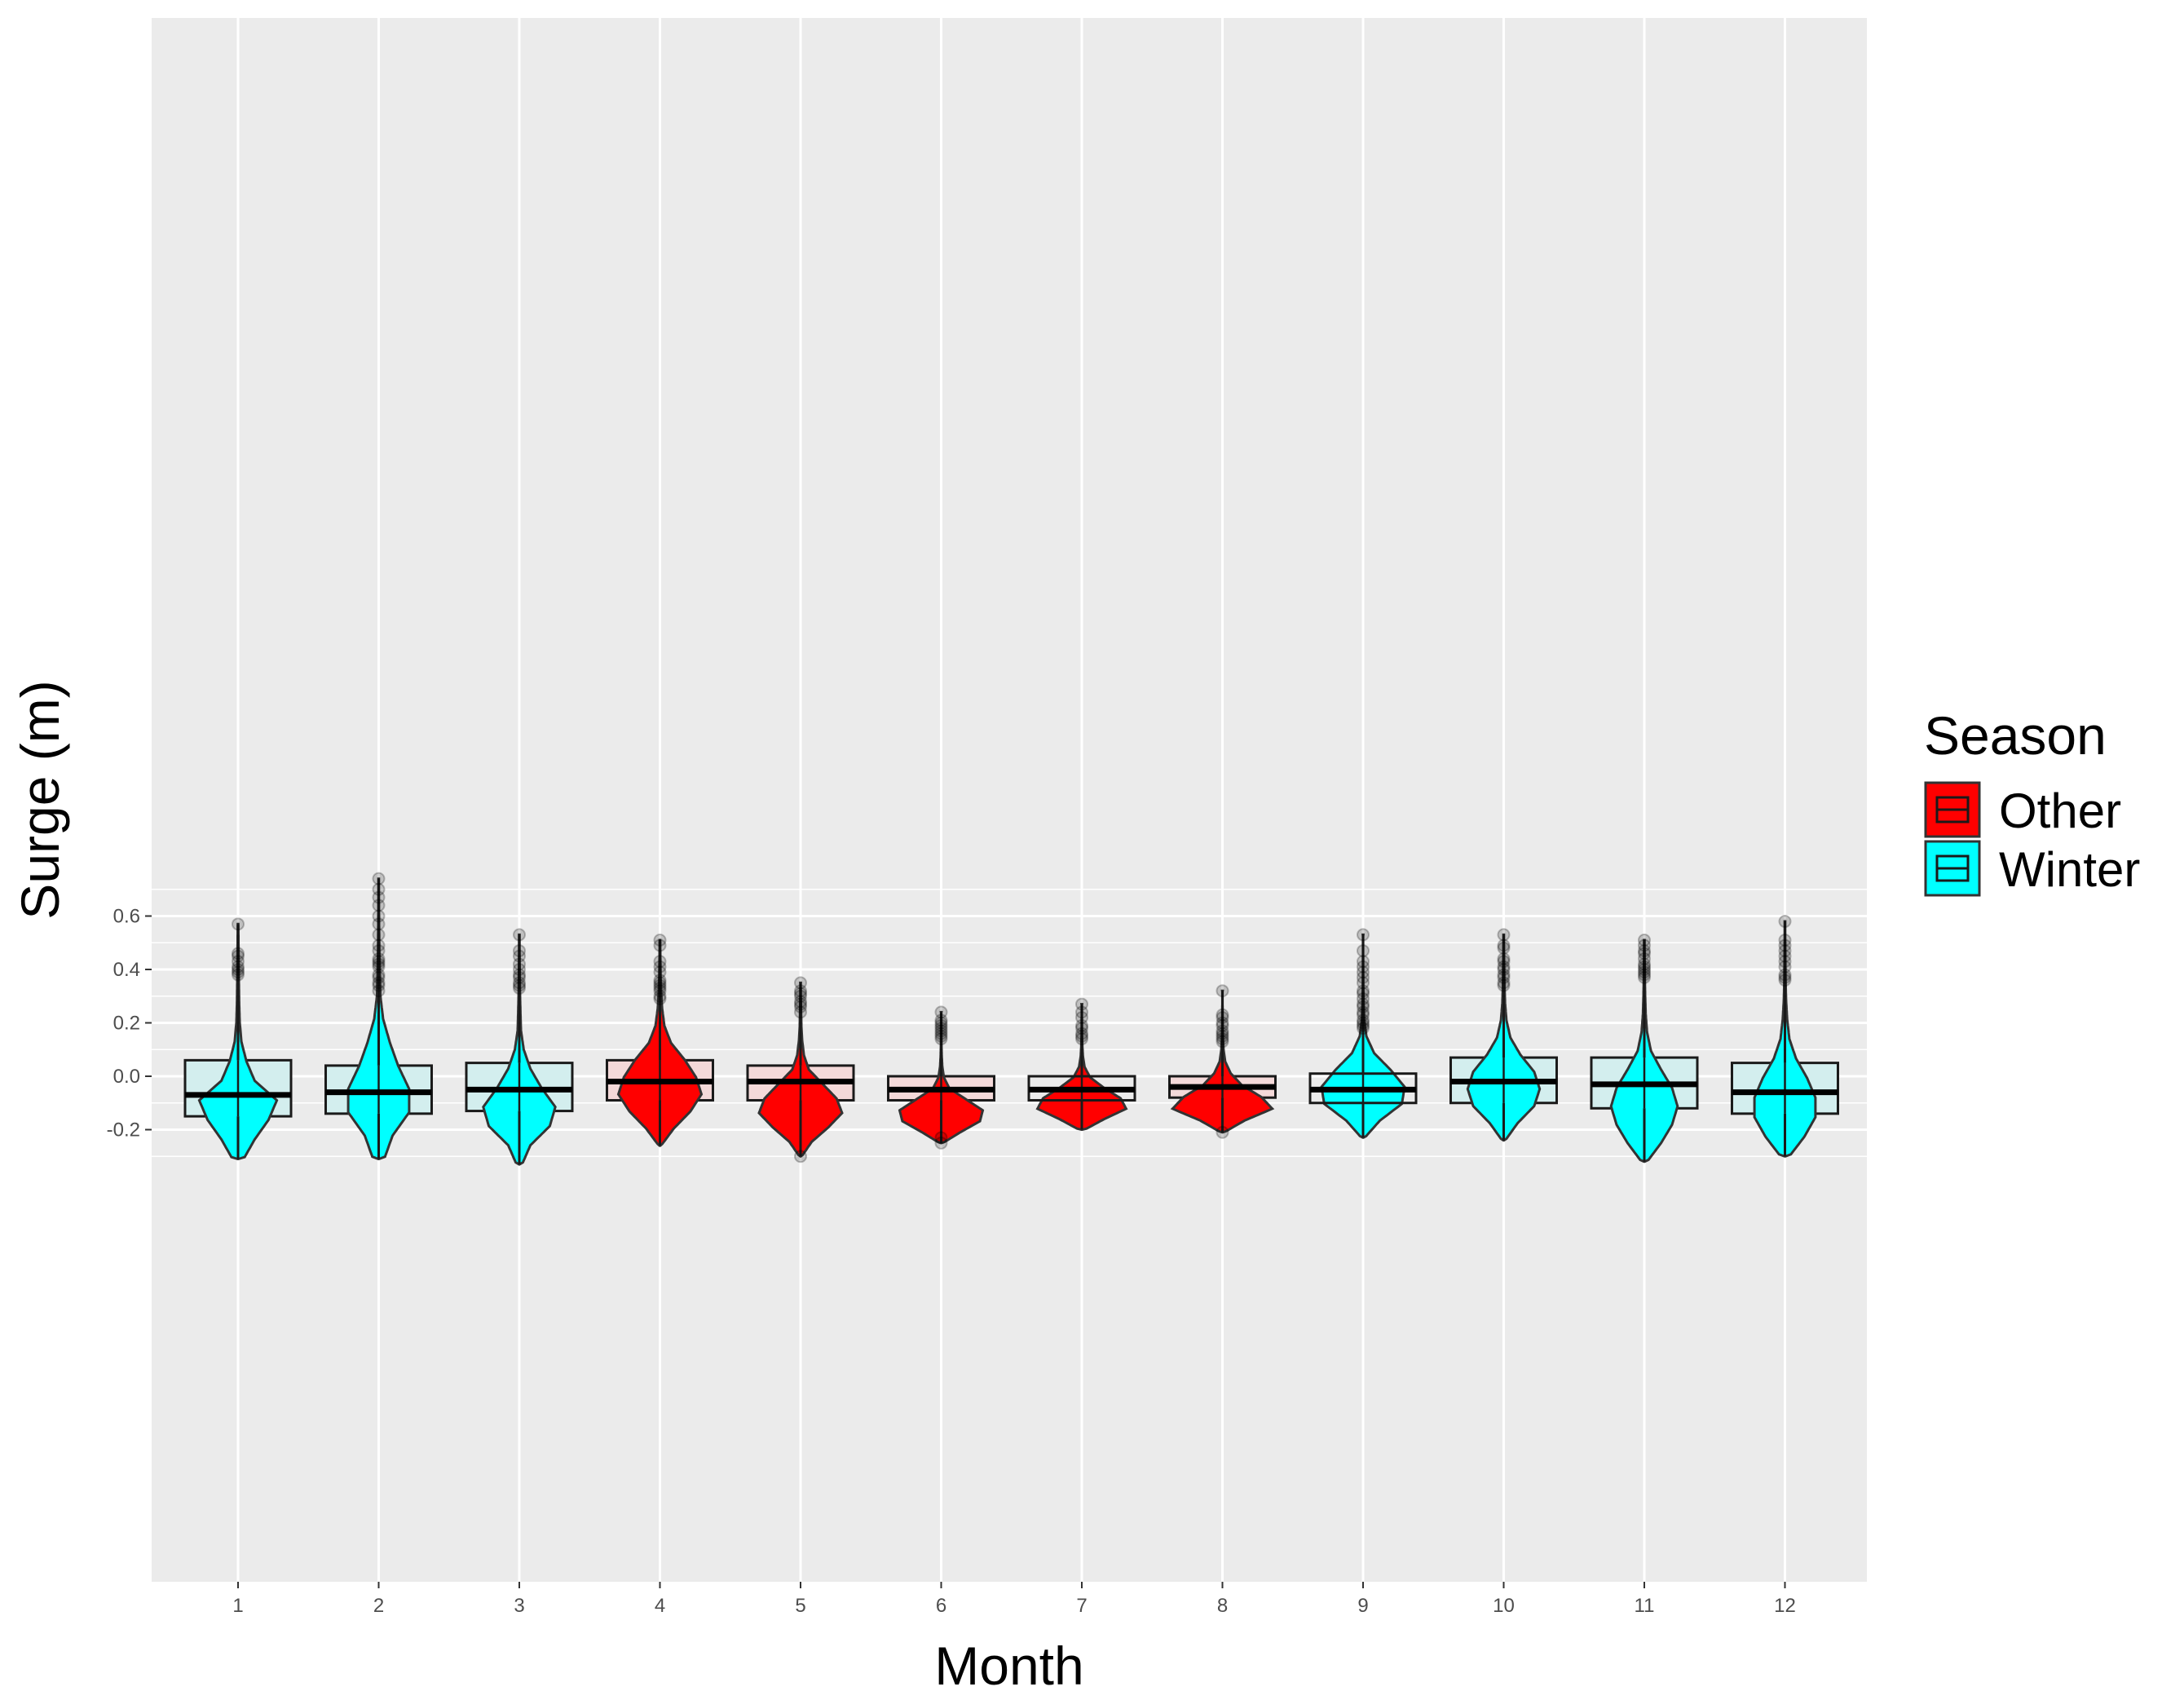 Image resolution: width=2184 pixels, height=1700 pixels. Describe the element at coordinates (127, 1024) in the screenshot. I see `y-tick-label: 0.2` at that location.